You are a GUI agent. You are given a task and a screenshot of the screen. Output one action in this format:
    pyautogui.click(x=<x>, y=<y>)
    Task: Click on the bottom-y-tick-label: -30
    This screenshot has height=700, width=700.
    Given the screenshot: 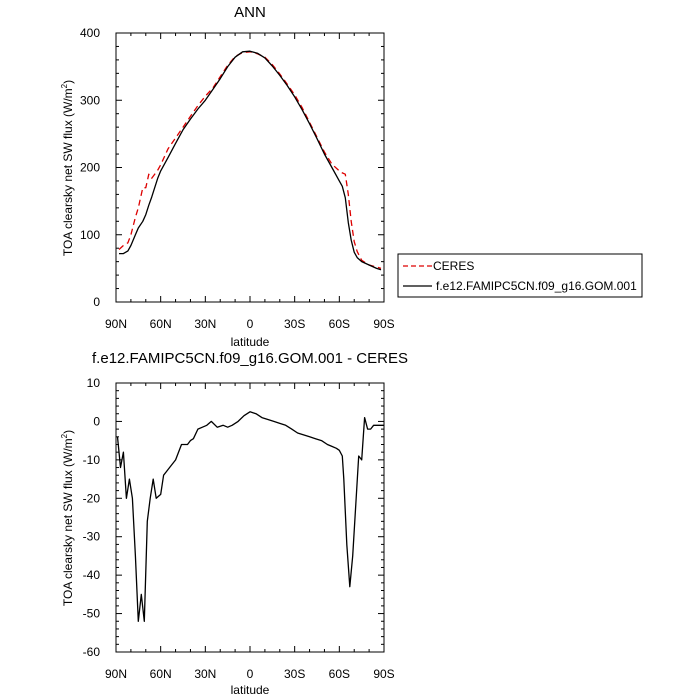 What is the action you would take?
    pyautogui.click(x=92, y=537)
    